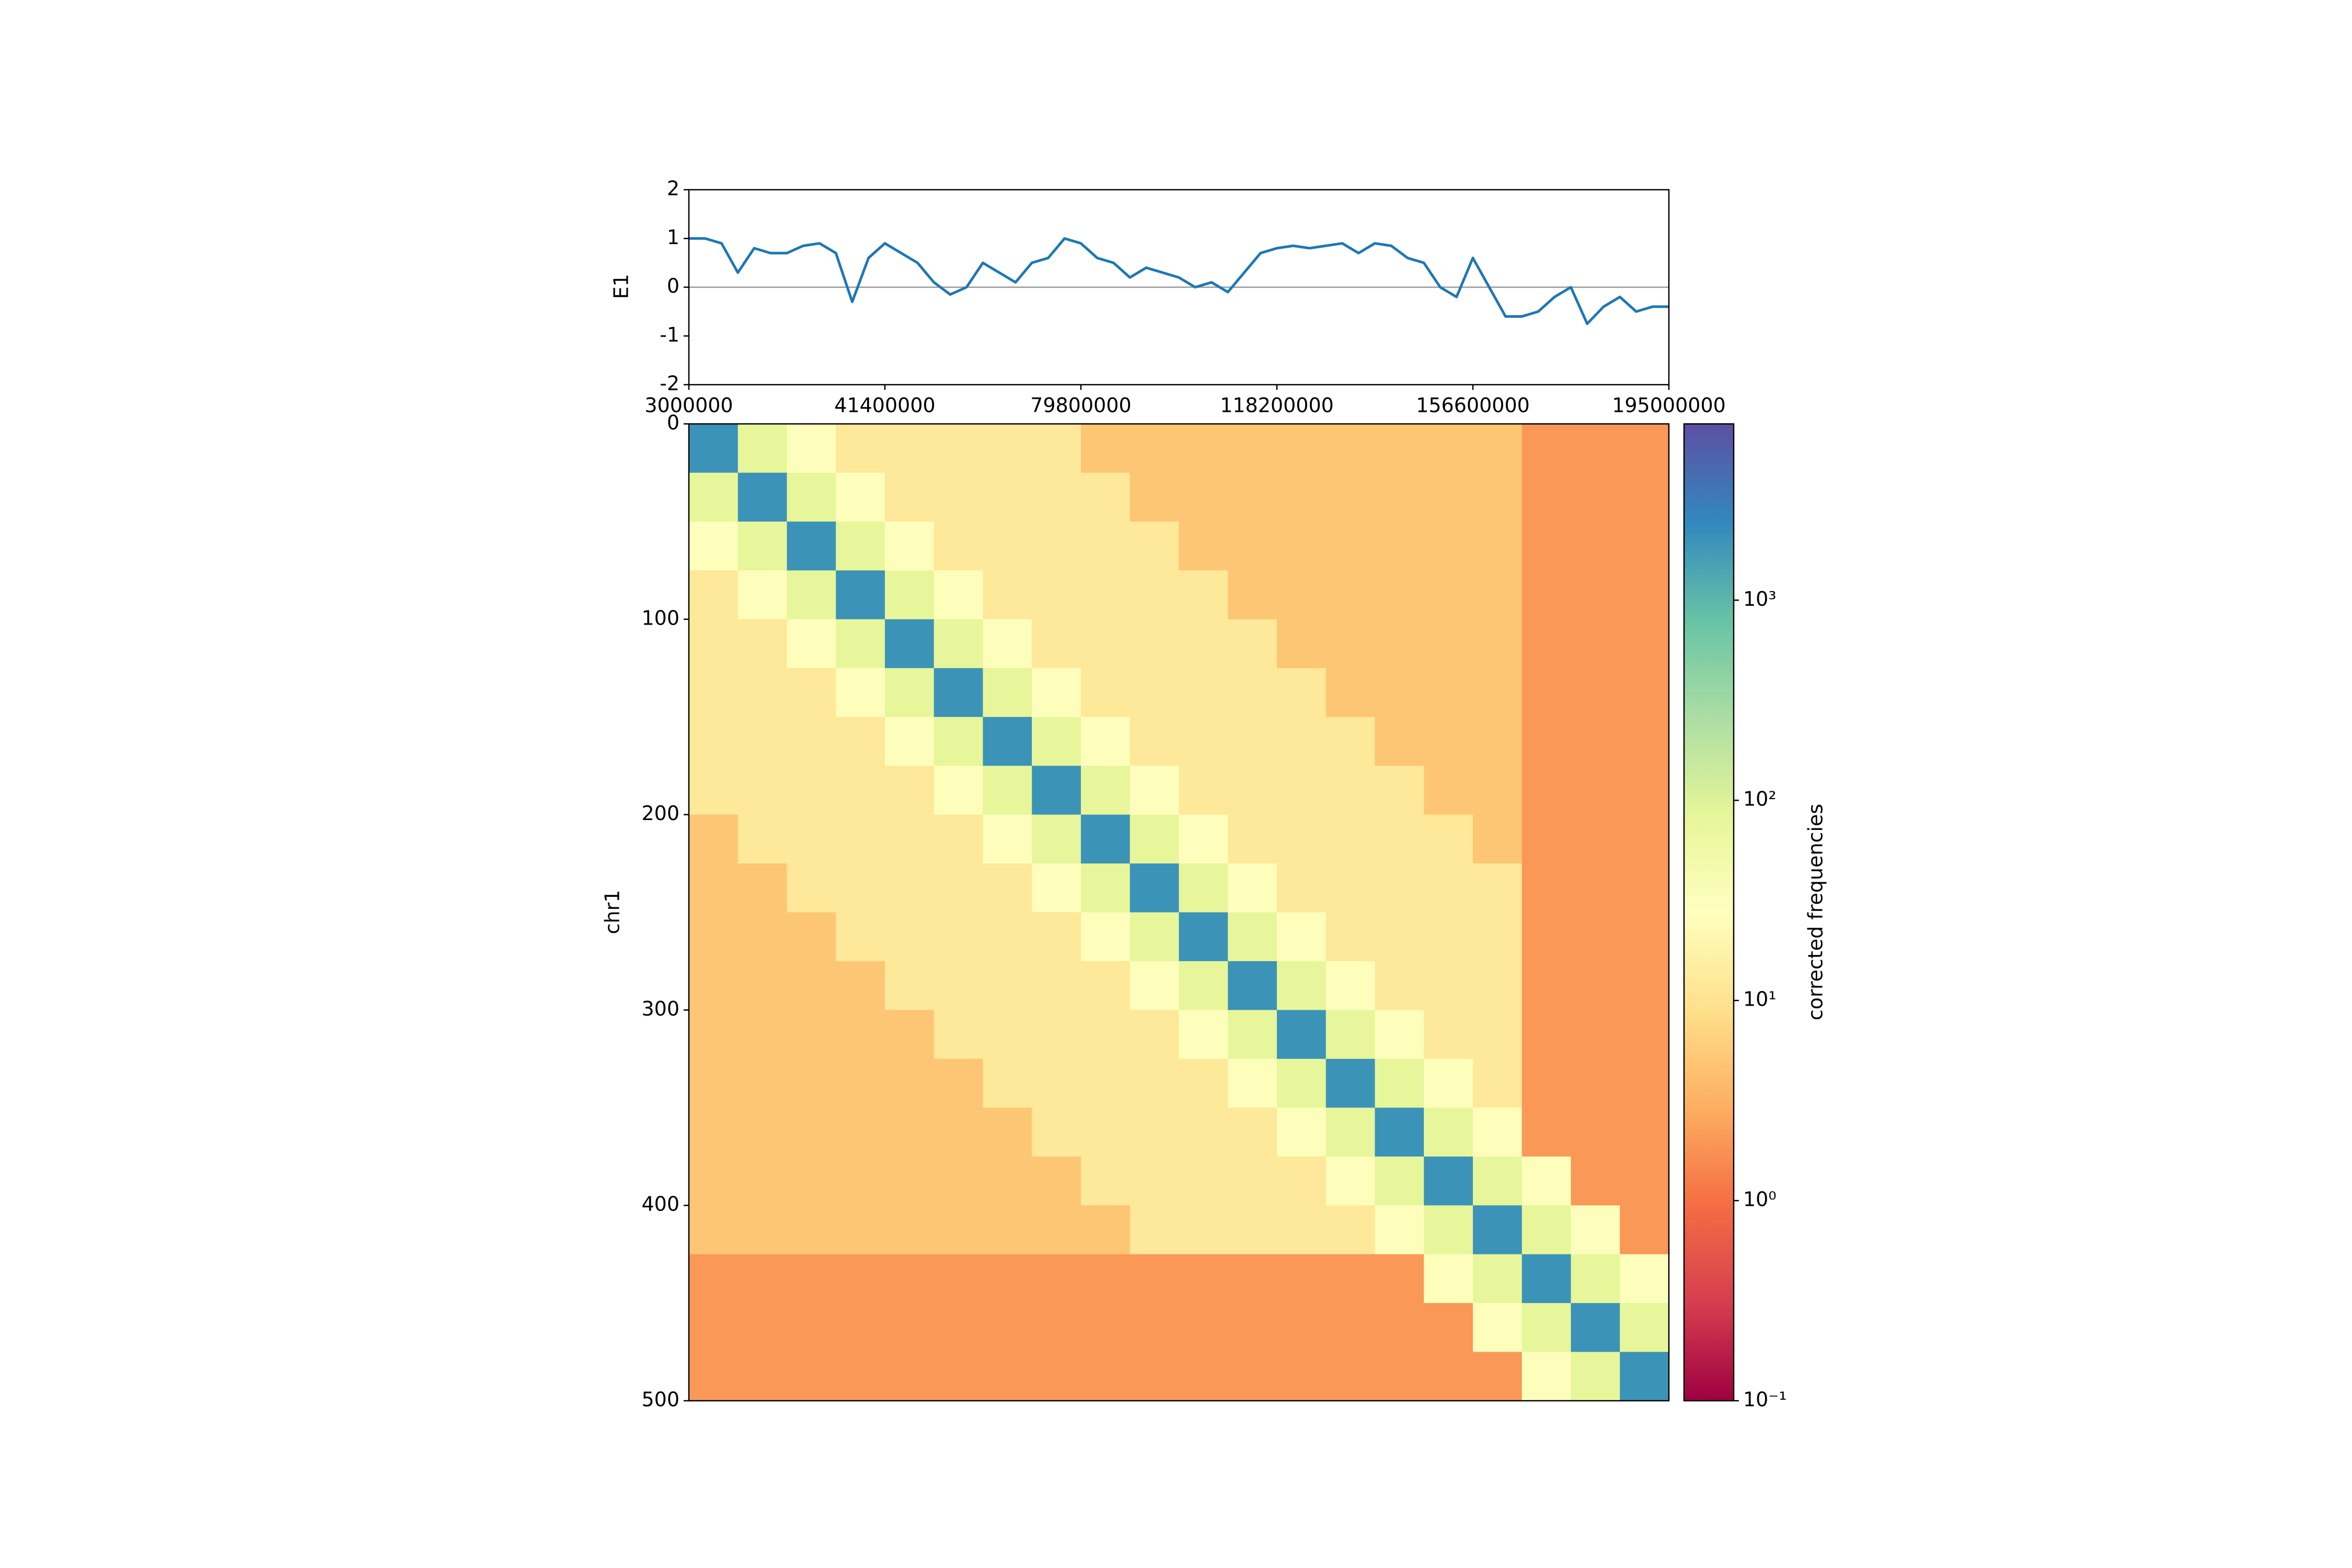 This screenshot has width=2352, height=1568. Describe the element at coordinates (1760, 799) in the screenshot. I see `colorbar-tick-label: 10²` at that location.